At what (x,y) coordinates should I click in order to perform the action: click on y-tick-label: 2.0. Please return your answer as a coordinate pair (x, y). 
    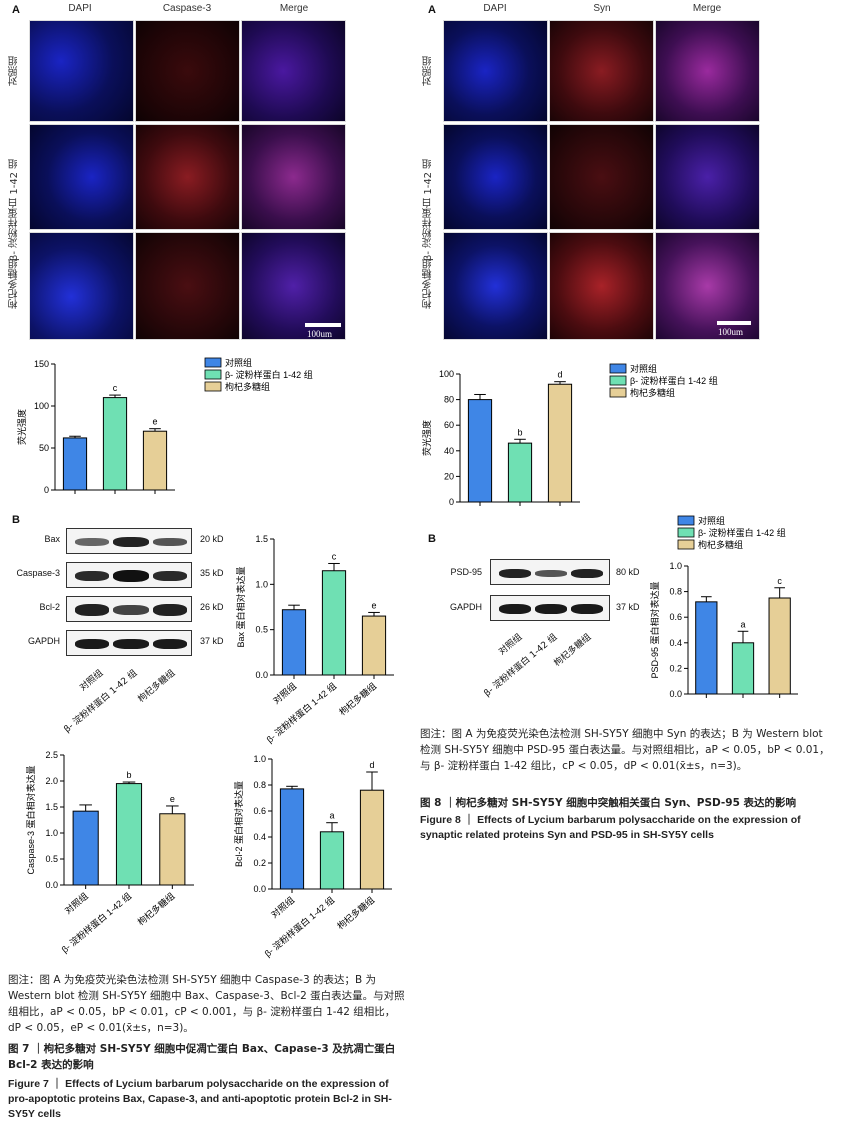
    Looking at the image, I should click on (51, 781).